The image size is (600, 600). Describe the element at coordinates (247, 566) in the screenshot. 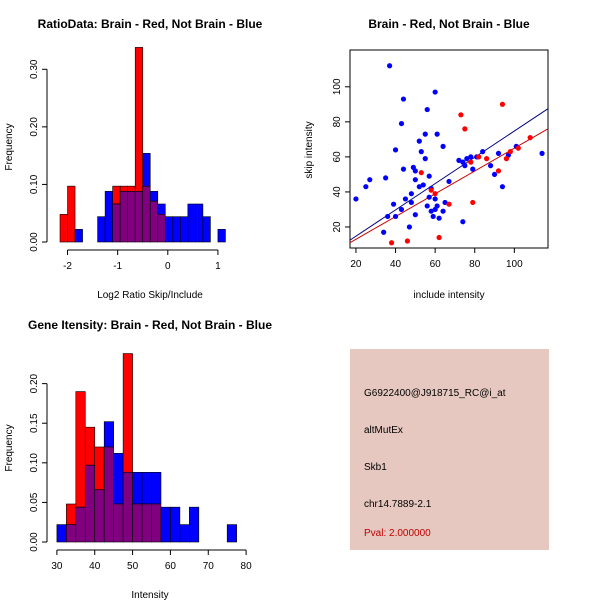

I see `intensity-histogram-x-tick-label: 80` at that location.